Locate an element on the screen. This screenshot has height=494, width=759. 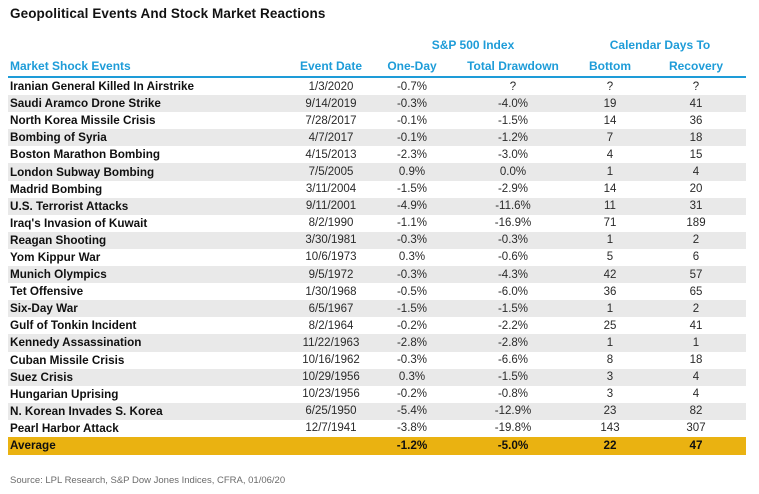
recovery-cell: 18 is located at coordinates (696, 137).